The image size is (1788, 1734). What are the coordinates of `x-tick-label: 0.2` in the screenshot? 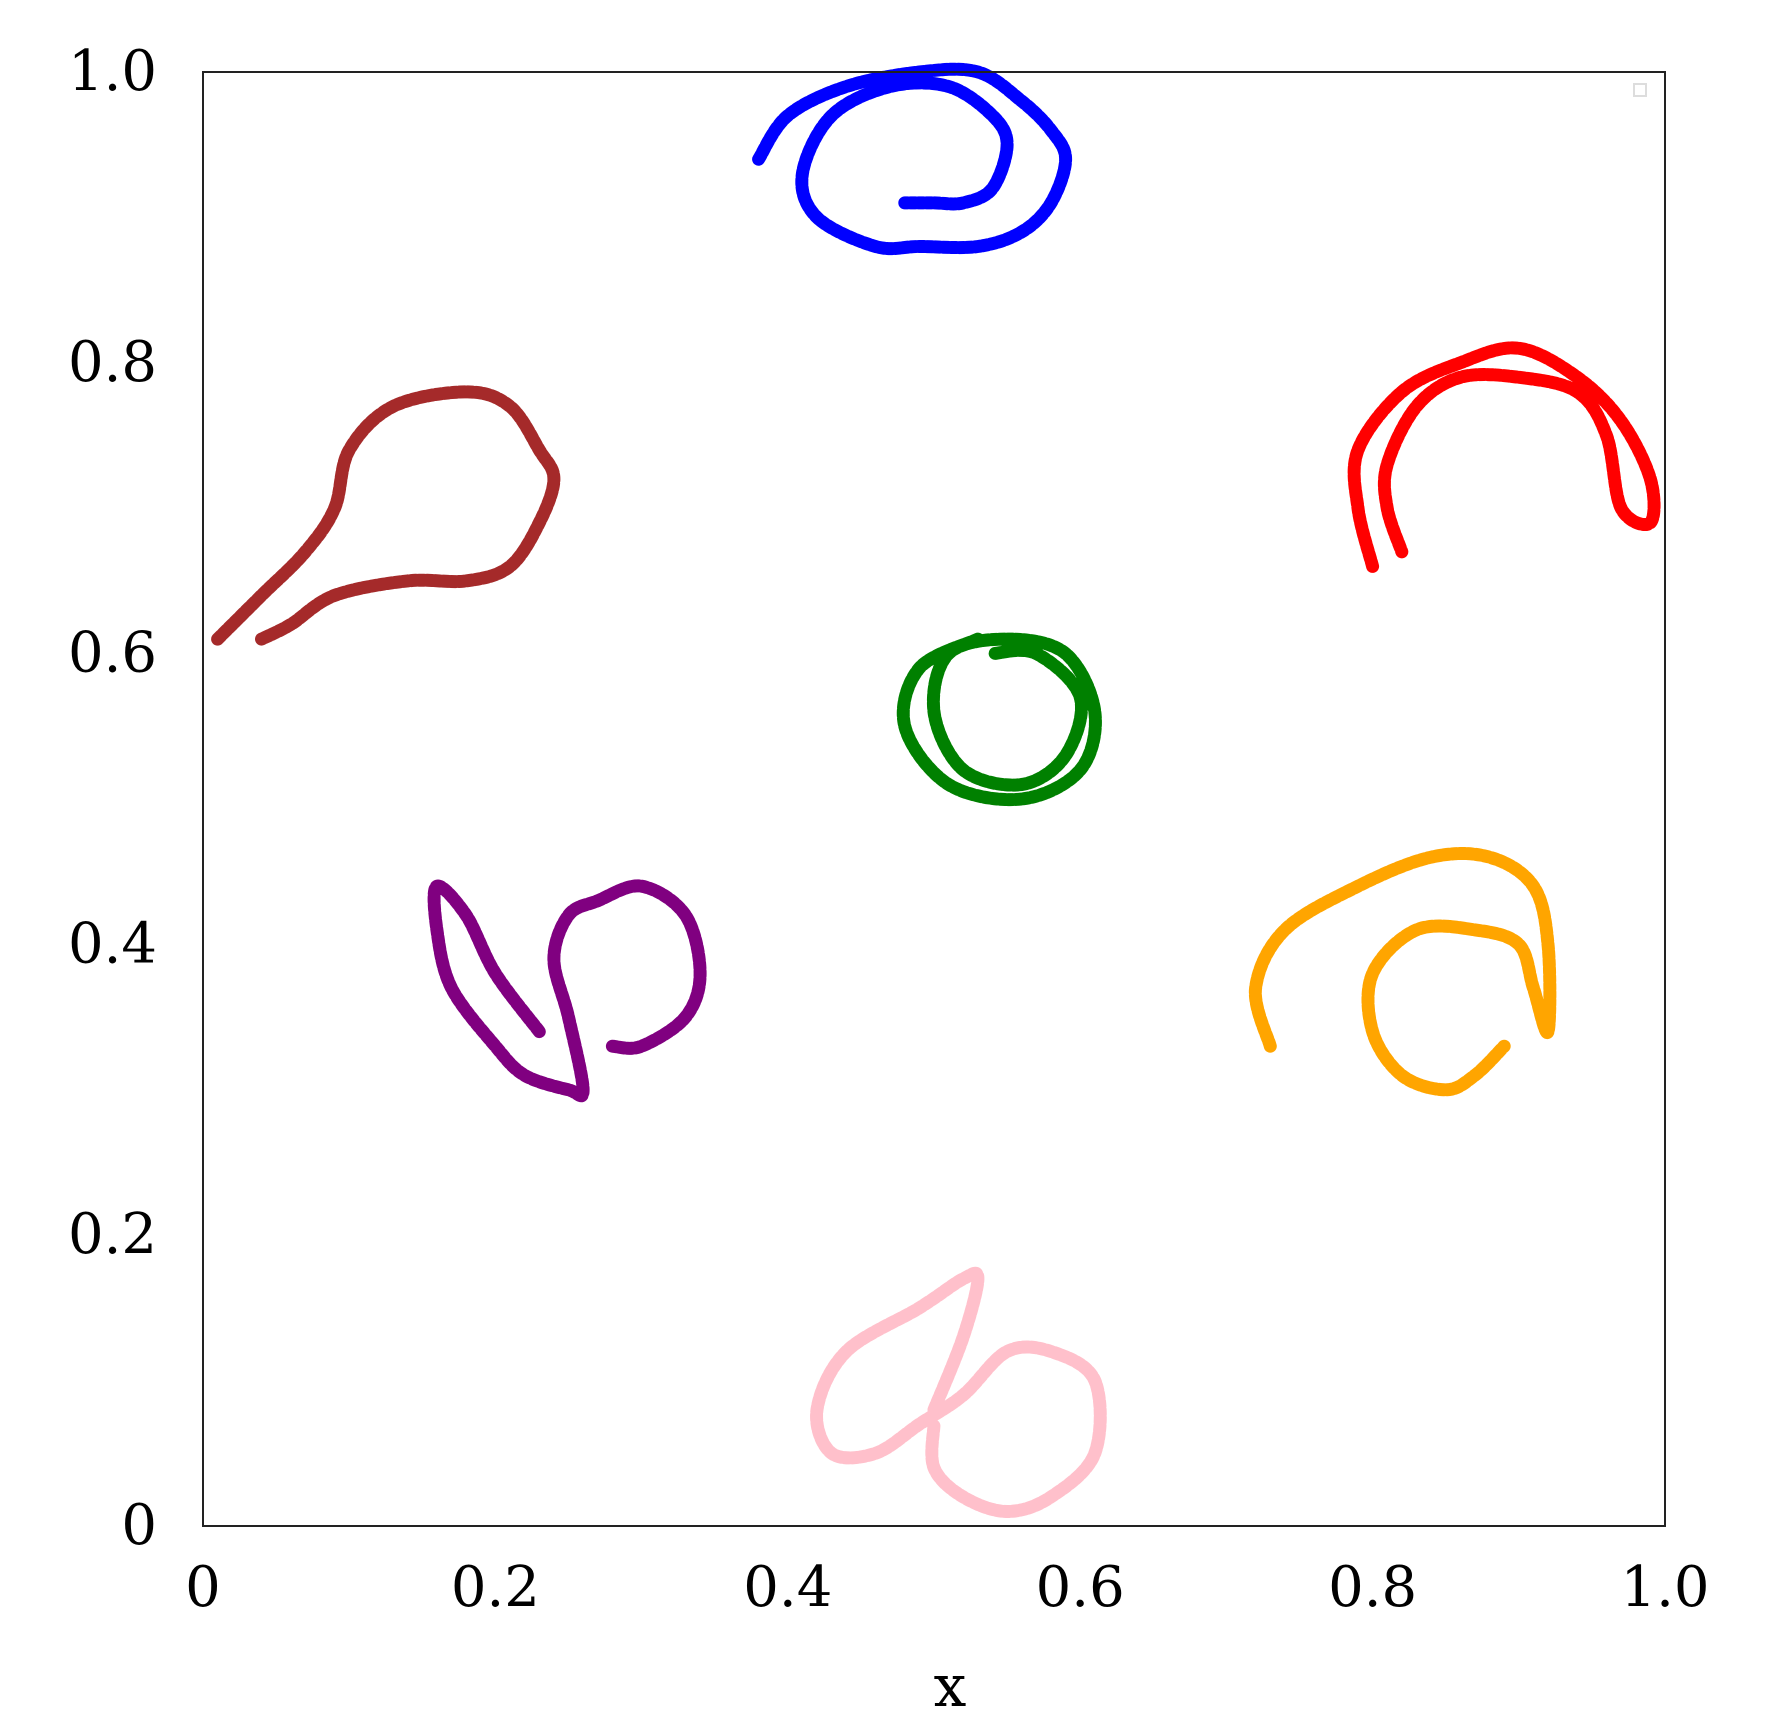 It's located at (495, 1587).